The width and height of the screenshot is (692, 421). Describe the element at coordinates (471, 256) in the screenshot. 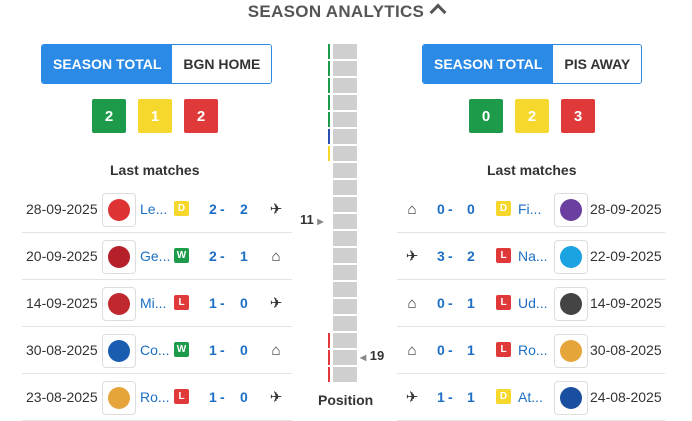

I see `score-b: 2` at that location.